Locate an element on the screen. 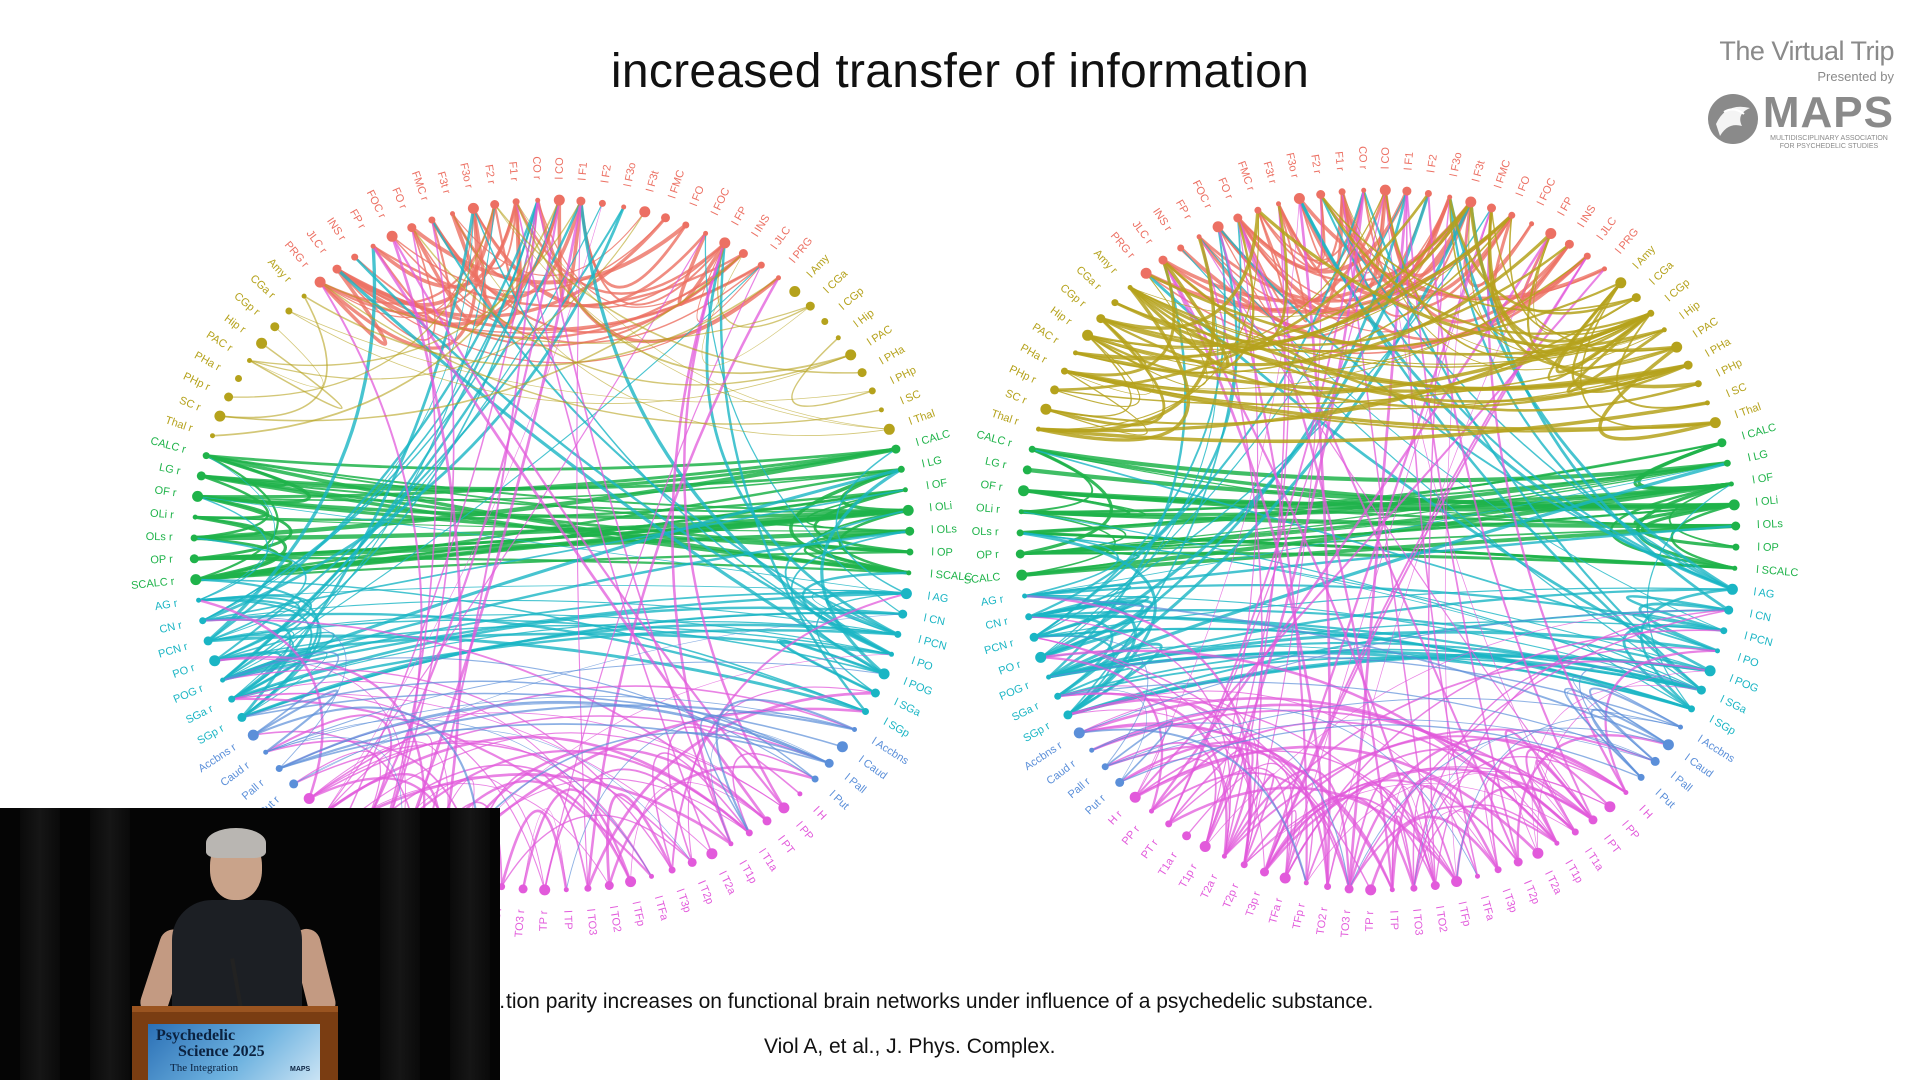 This screenshot has height=1080, width=1920. brain-region-label: SGp r is located at coordinates (210, 734).